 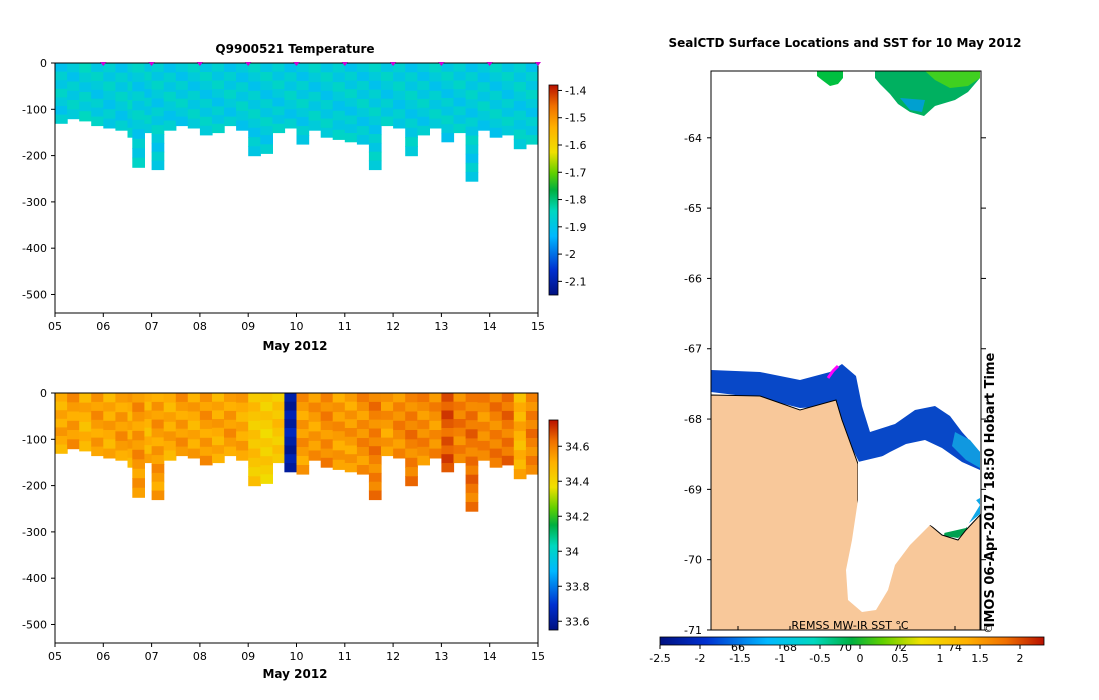 What do you see at coordinates (780, 658) in the screenshot?
I see `sst-colorbar-tick-label: -1` at bounding box center [780, 658].